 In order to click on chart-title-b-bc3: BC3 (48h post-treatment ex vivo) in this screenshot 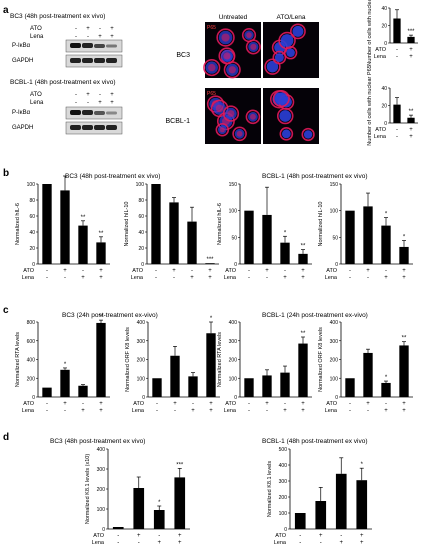, I will do `click(112, 176)`.